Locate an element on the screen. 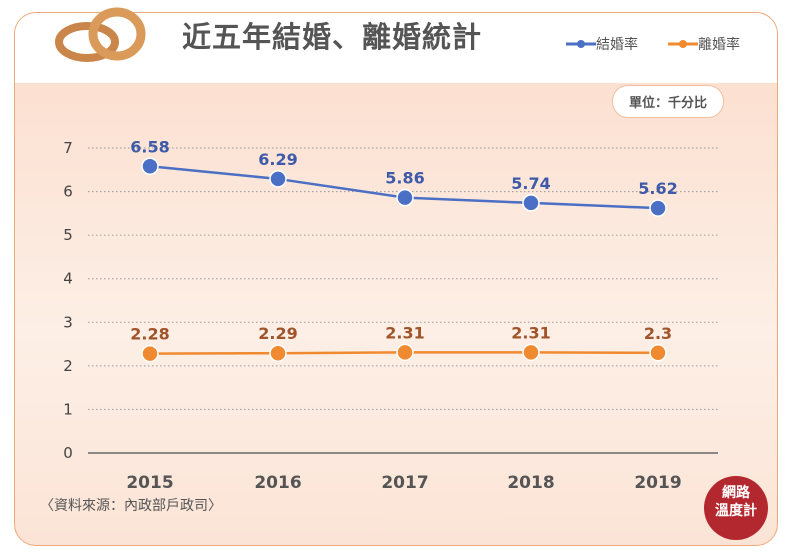 The width and height of the screenshot is (792, 556). legend-divorce-label: 離婚率 is located at coordinates (719, 45).